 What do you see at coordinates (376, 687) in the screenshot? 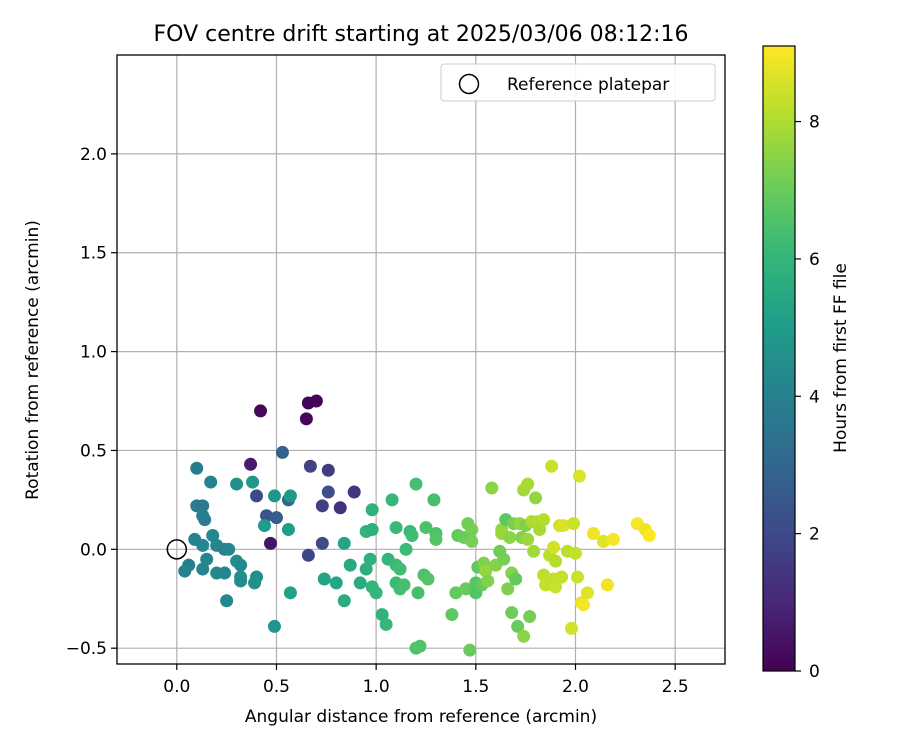
I see `x-tick-label: 1.0` at bounding box center [376, 687].